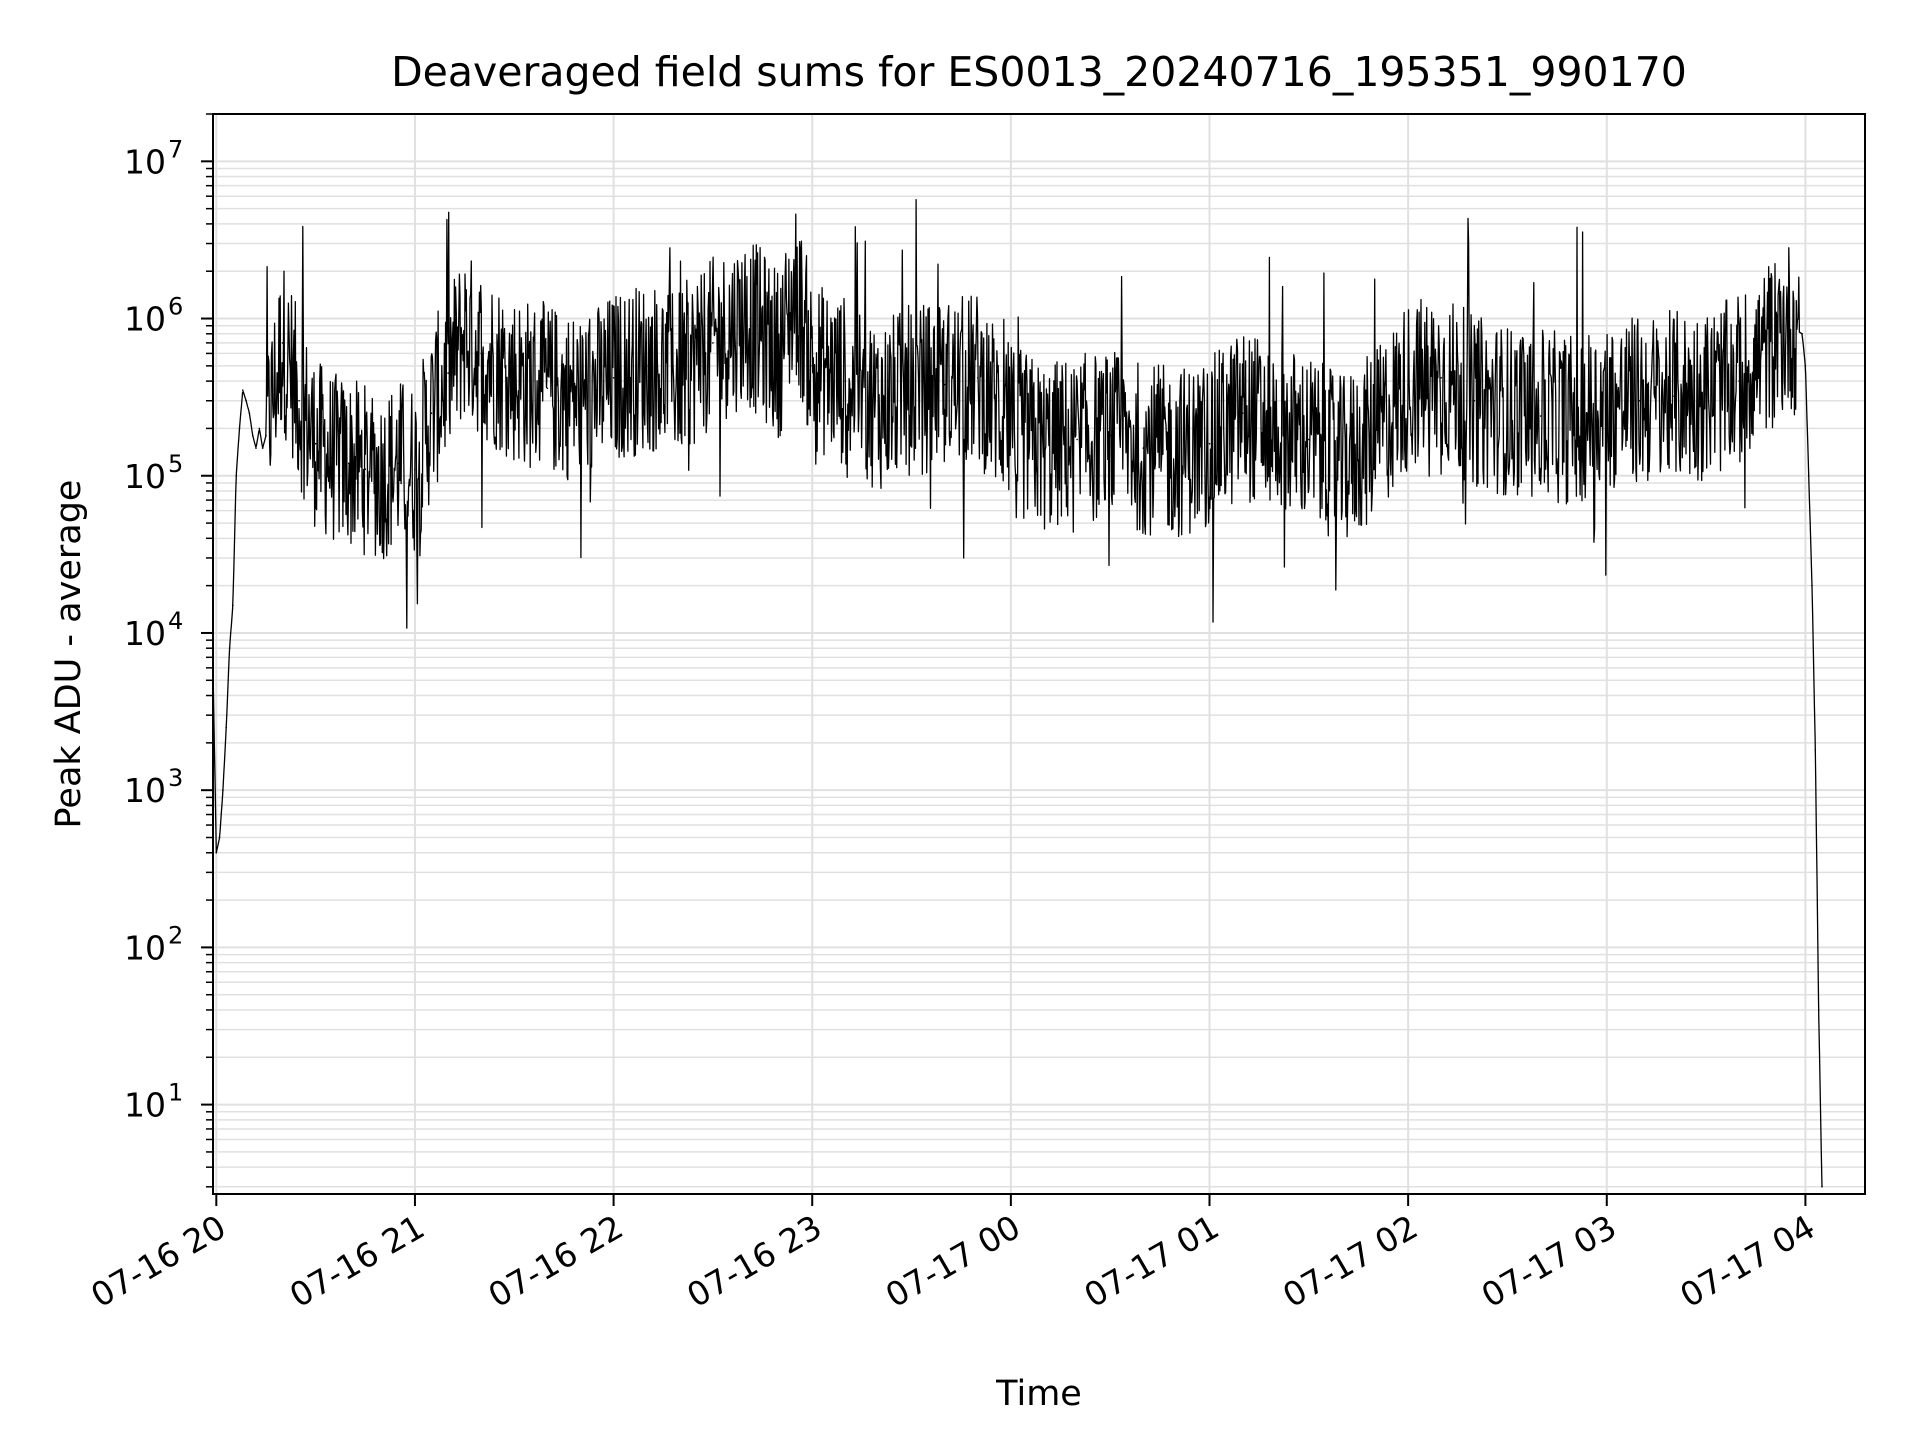  I want to click on y-tick-exponent: 3, so click(175, 778).